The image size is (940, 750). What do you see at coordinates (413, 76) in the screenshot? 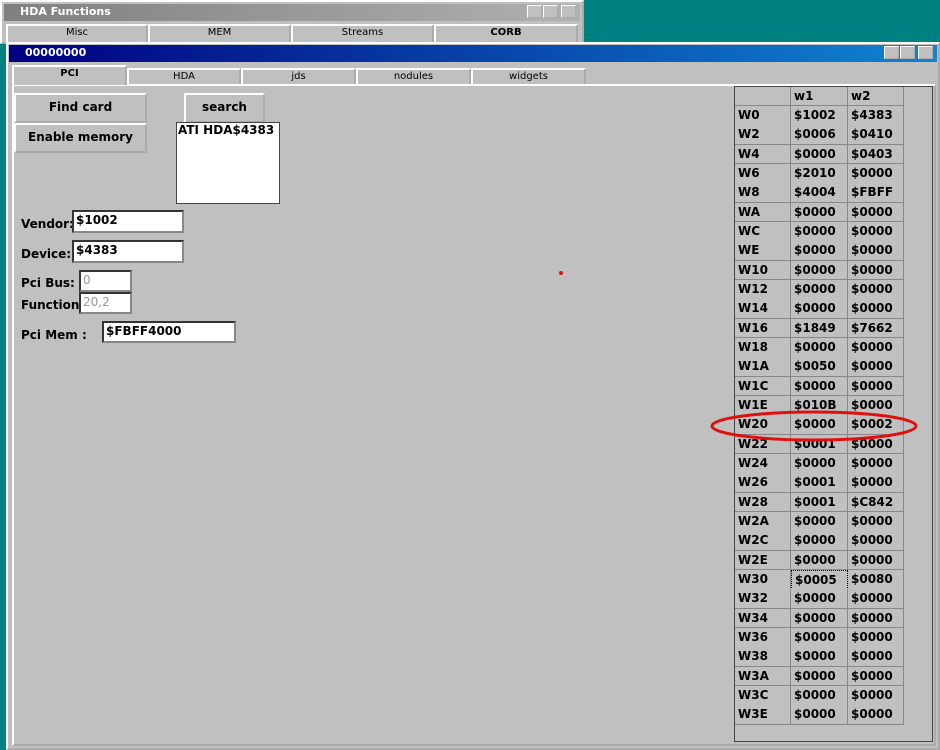
I see `tab: nodules` at bounding box center [413, 76].